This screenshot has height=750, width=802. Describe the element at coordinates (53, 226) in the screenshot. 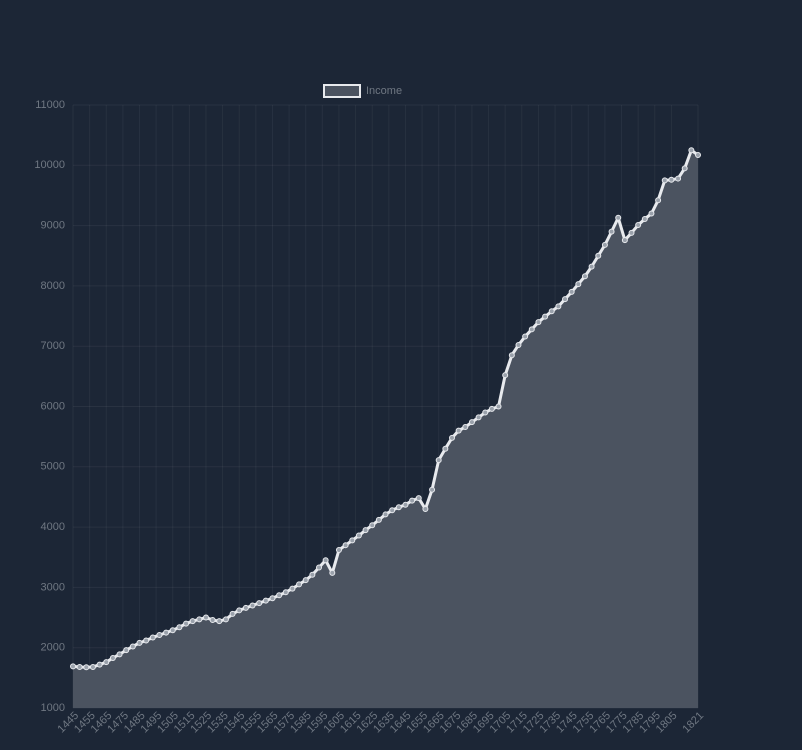

I see `y-tick-label: 9000` at that location.